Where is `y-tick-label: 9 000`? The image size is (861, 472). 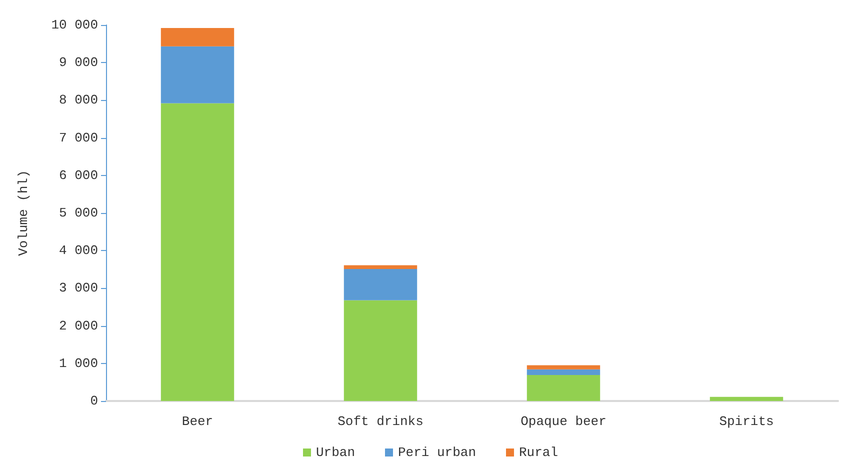
y-tick-label: 9 000 is located at coordinates (78, 62).